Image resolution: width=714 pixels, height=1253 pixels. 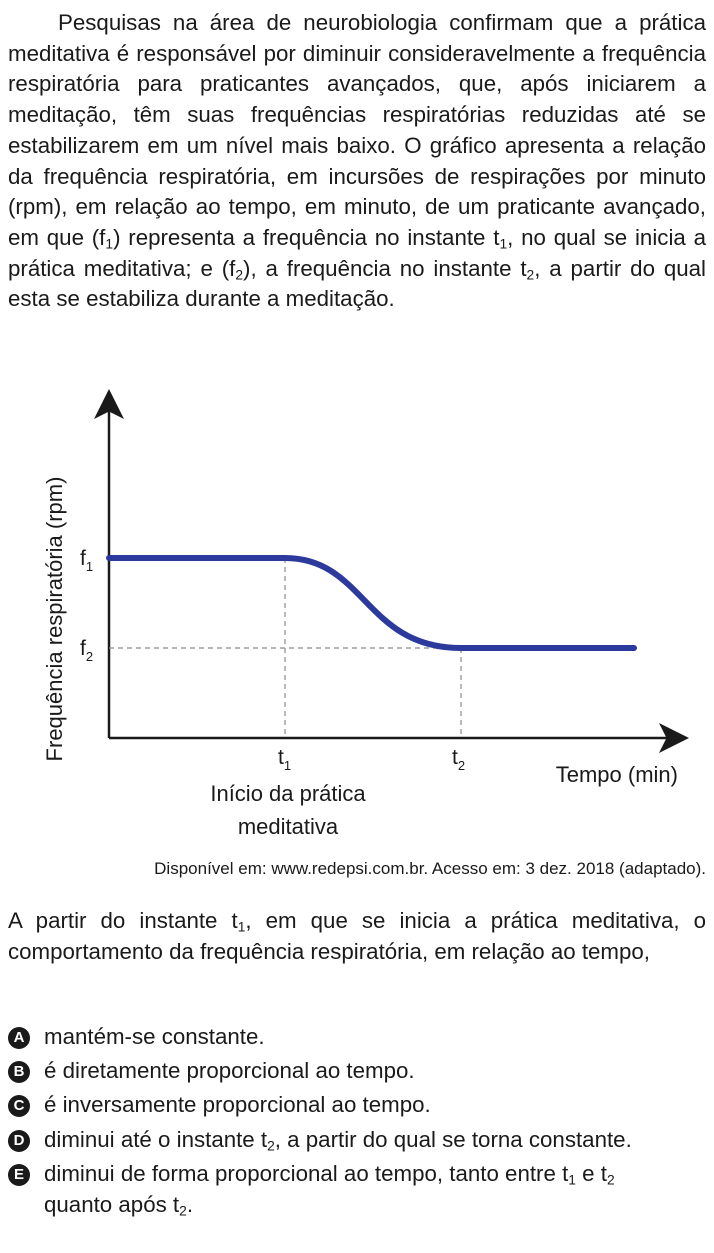 What do you see at coordinates (306, 237) in the screenshot?
I see `intro-text-2: ) representa a frequência no instante t` at bounding box center [306, 237].